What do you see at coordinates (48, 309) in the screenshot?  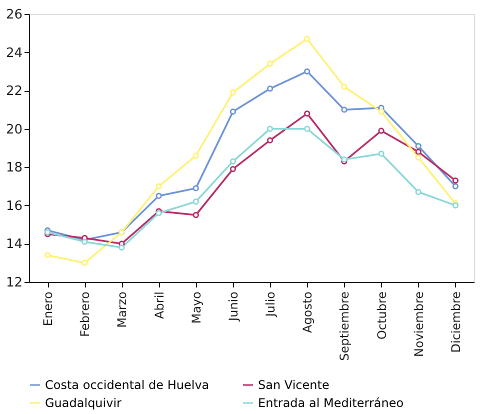 I see `x-tick-label: Enero` at bounding box center [48, 309].